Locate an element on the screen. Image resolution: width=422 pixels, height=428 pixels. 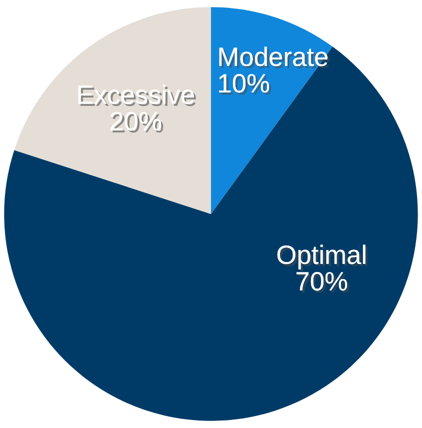
data-label: 10% is located at coordinates (245, 84).